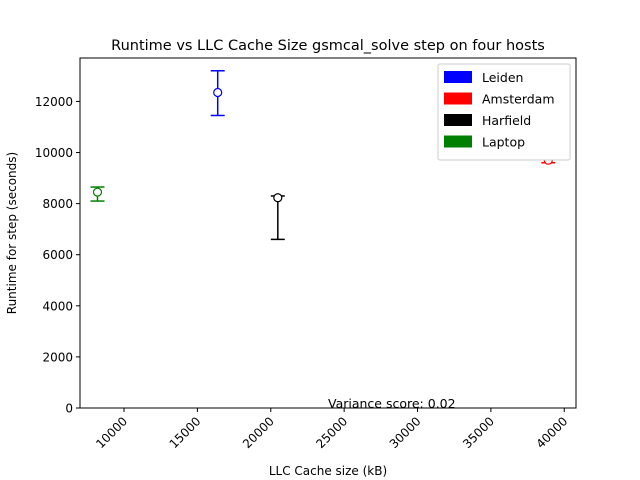  What do you see at coordinates (518, 99) in the screenshot?
I see `legend-label: Amsterdam` at bounding box center [518, 99].